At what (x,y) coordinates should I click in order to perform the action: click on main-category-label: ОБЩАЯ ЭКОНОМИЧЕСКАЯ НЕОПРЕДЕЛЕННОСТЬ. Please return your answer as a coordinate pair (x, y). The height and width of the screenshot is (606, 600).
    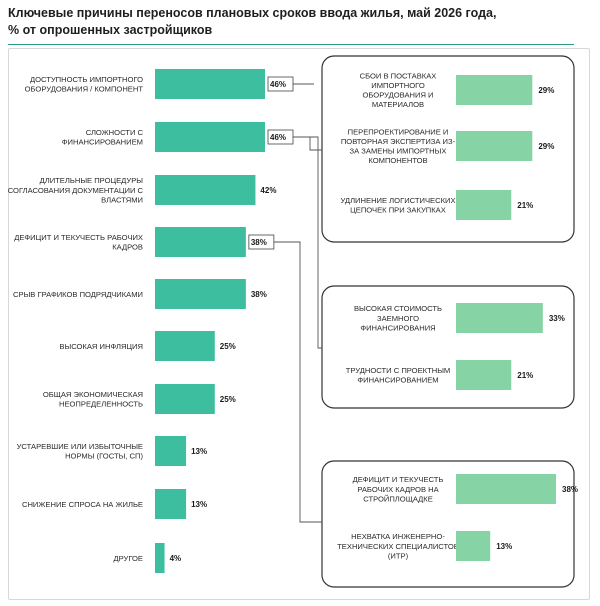
    Looking at the image, I should click on (93, 399).